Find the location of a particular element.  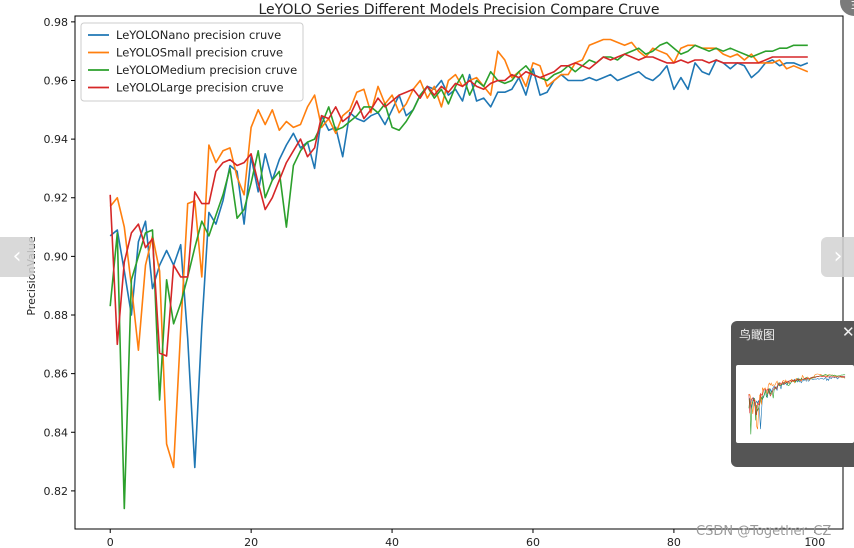

y-tick-label: 0.96 is located at coordinates (56, 80).